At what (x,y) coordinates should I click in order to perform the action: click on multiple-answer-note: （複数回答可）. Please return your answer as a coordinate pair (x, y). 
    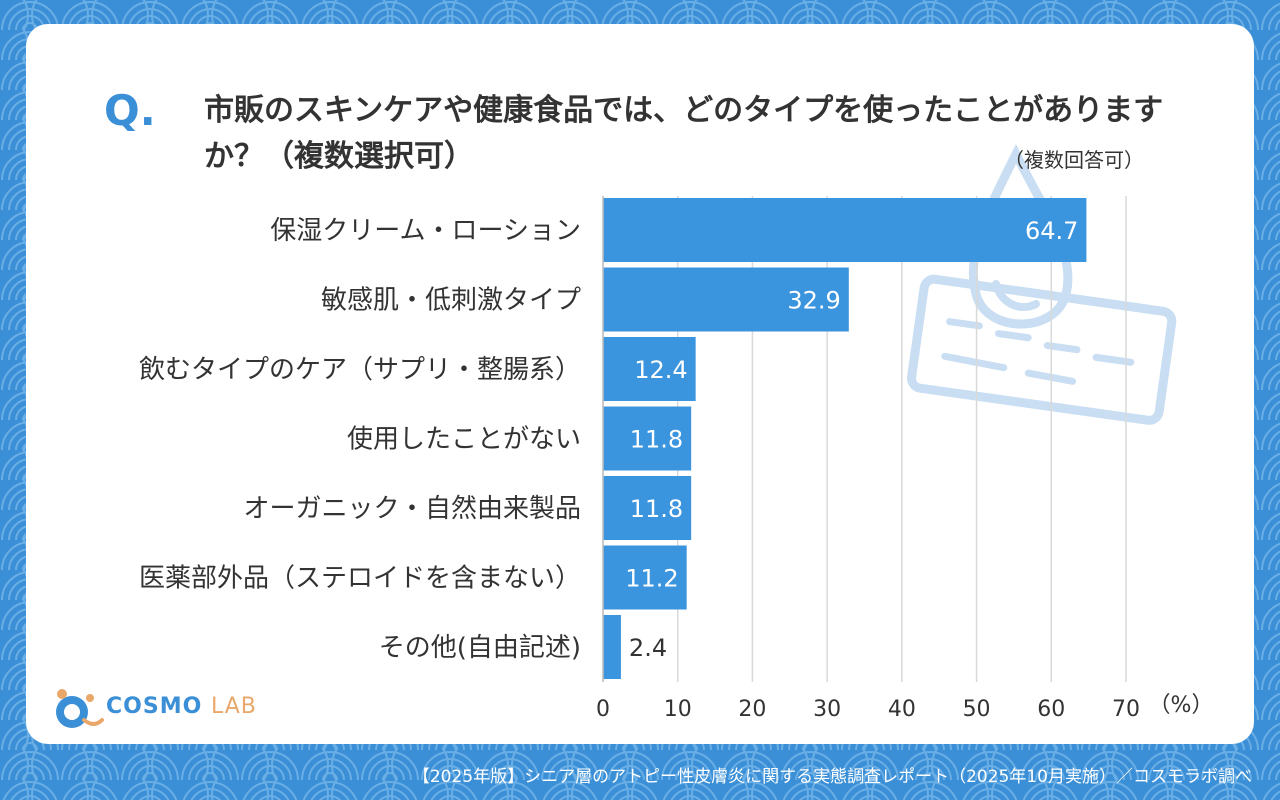
    Looking at the image, I should click on (1074, 160).